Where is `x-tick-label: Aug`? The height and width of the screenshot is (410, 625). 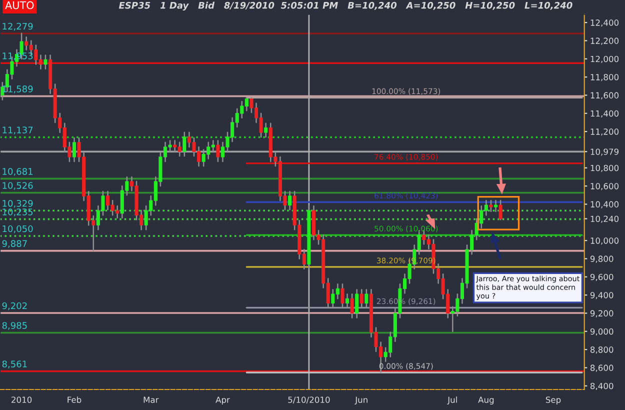 x-tick-label: Aug is located at coordinates (486, 400).